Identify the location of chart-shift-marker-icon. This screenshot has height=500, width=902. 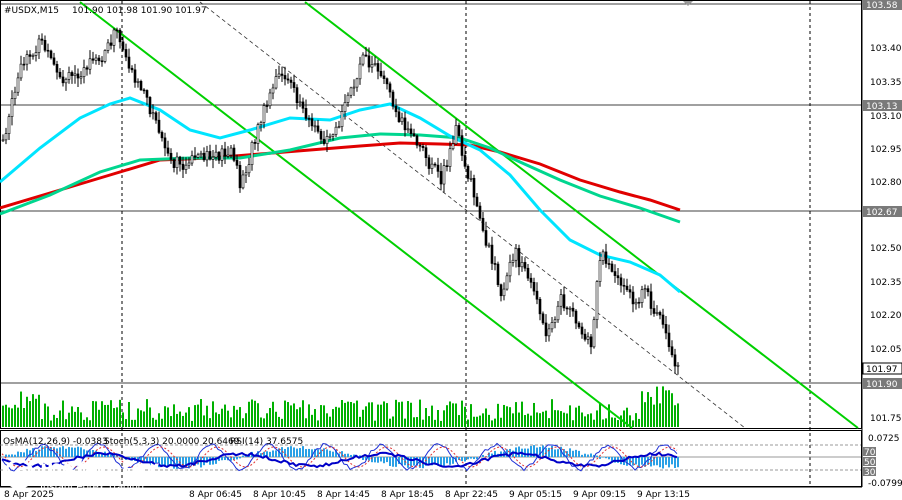
(688, 3).